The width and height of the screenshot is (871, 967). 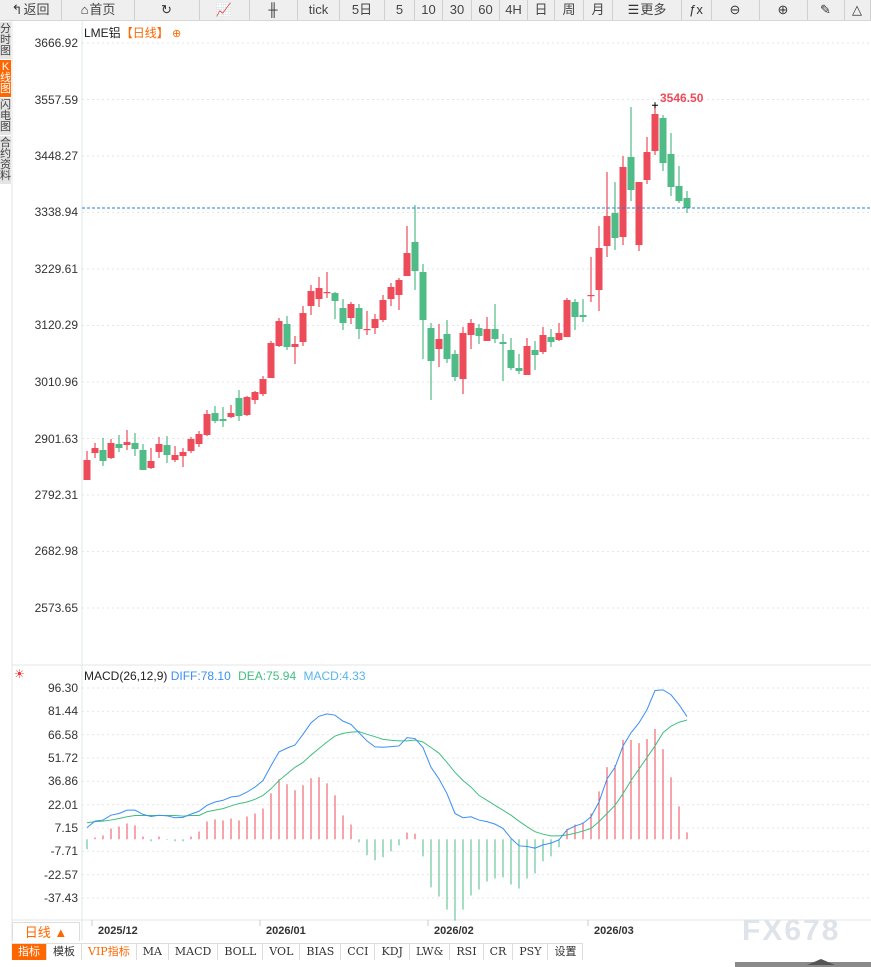 What do you see at coordinates (193, 952) in the screenshot?
I see `indicator-tab-4: MACD` at bounding box center [193, 952].